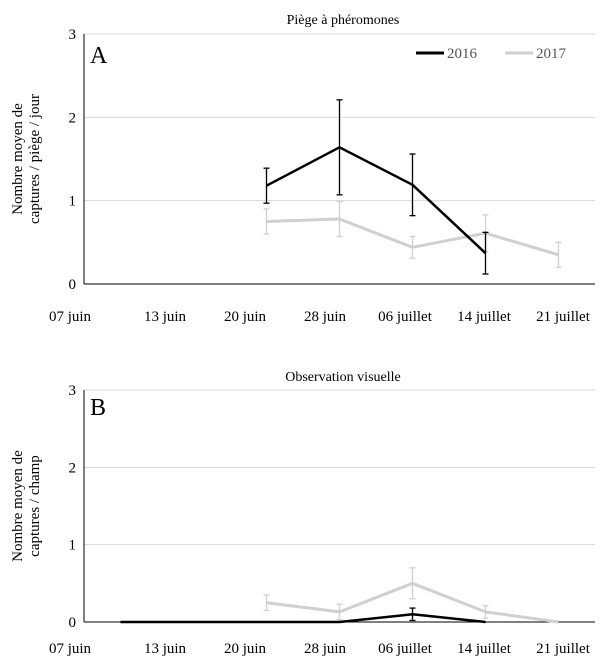 This screenshot has height=662, width=601. I want to click on chart-b-xtick-label: 06 juillet, so click(405, 649).